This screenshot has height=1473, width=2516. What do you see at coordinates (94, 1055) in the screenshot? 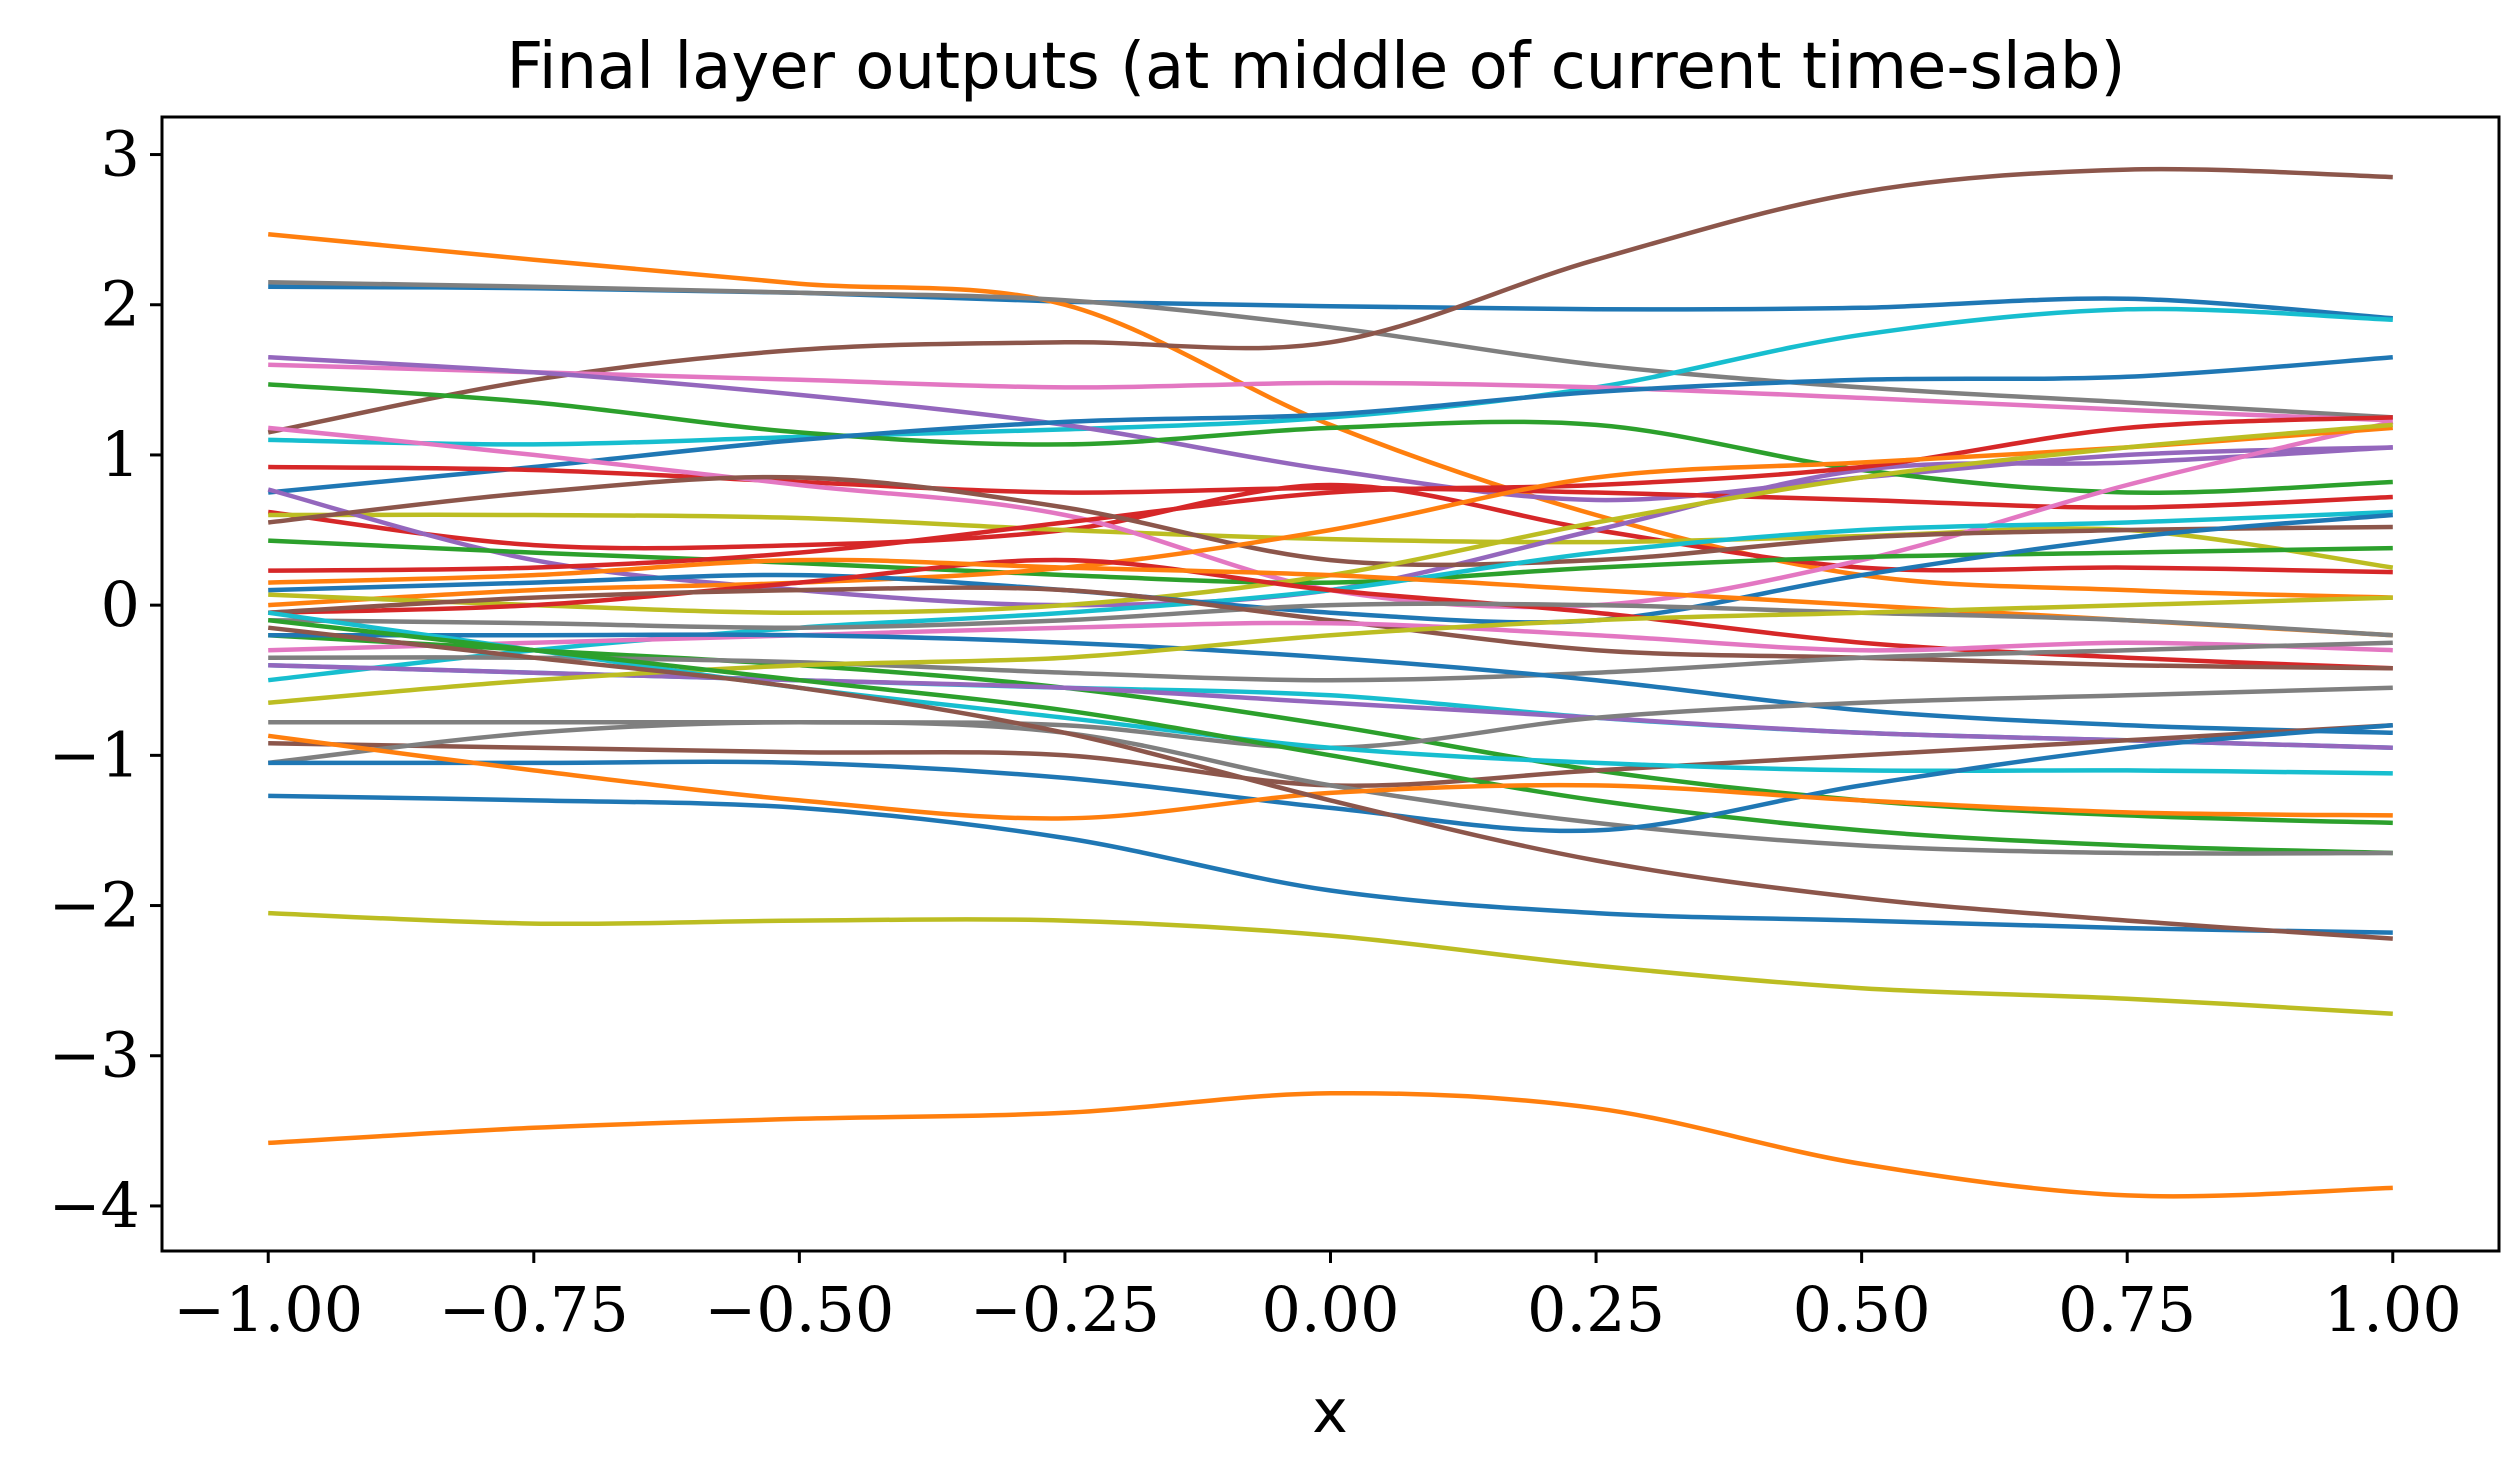
I see `y-tick-label: −3` at bounding box center [94, 1055].